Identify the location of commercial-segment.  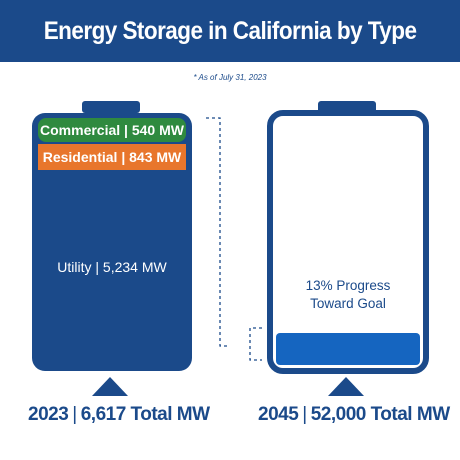
(112, 130).